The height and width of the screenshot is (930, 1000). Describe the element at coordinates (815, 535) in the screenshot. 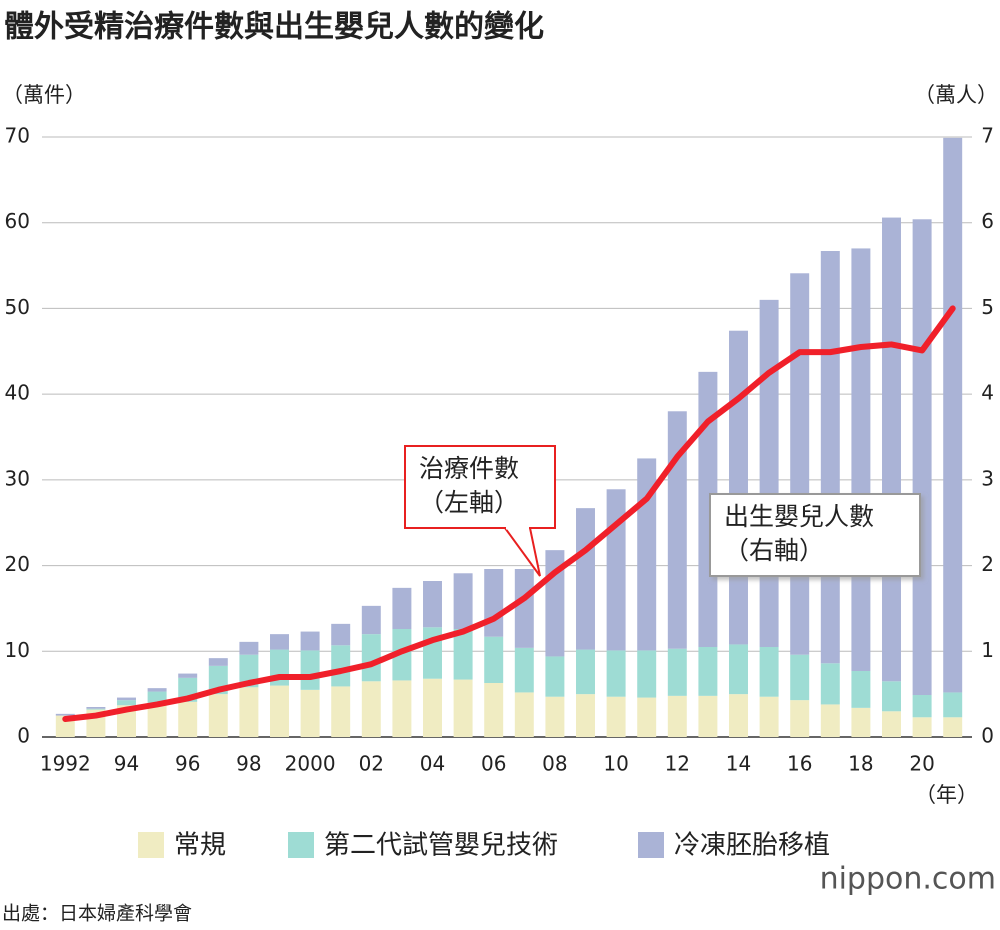

I see `callout: 出生嬰兒人數 （右軸）` at that location.